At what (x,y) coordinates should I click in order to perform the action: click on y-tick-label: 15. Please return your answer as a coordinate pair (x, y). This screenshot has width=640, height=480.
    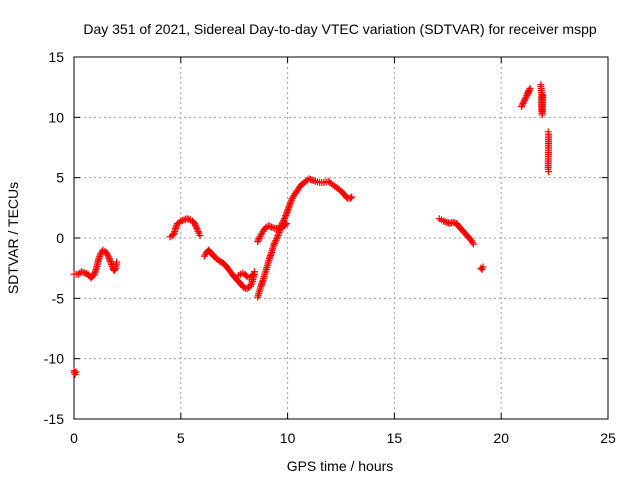
    Looking at the image, I should click on (56, 57).